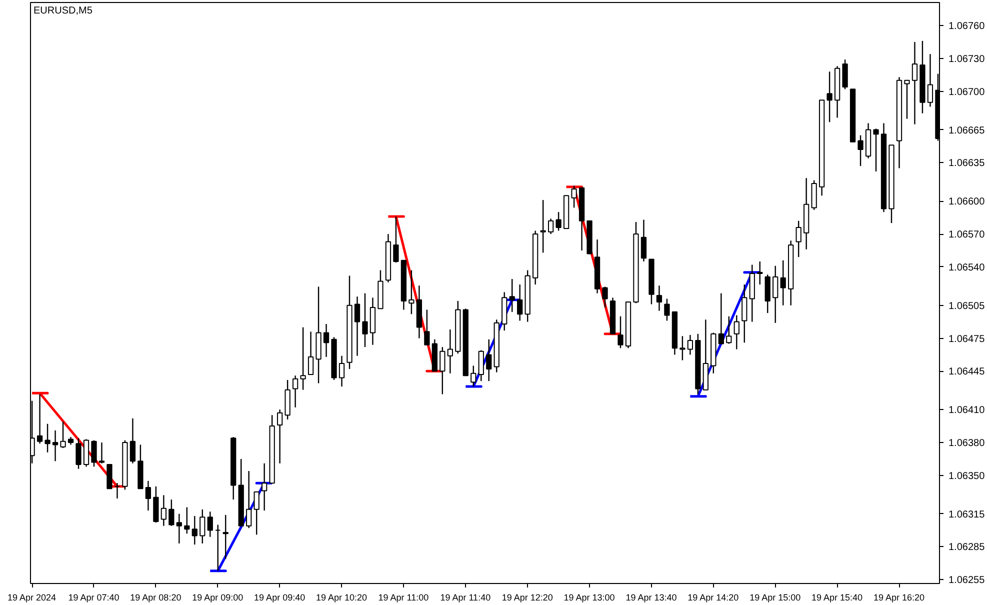 The image size is (987, 605). Describe the element at coordinates (527, 597) in the screenshot. I see `x-tick-label: 19 Apr 12:20` at that location.